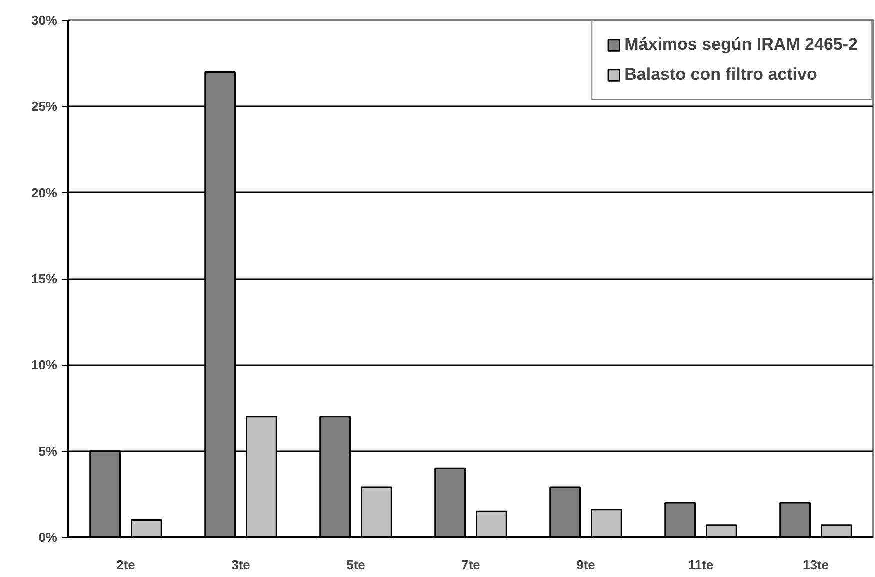 Image resolution: width=875 pixels, height=577 pixels. I want to click on x-tick-label: 11te, so click(701, 565).